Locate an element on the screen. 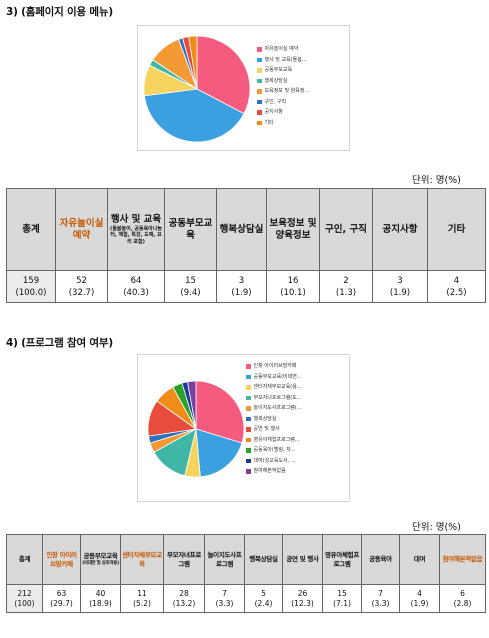 Image resolution: width=489 pixels, height=638 pixels. count-value: 26 is located at coordinates (302, 593).